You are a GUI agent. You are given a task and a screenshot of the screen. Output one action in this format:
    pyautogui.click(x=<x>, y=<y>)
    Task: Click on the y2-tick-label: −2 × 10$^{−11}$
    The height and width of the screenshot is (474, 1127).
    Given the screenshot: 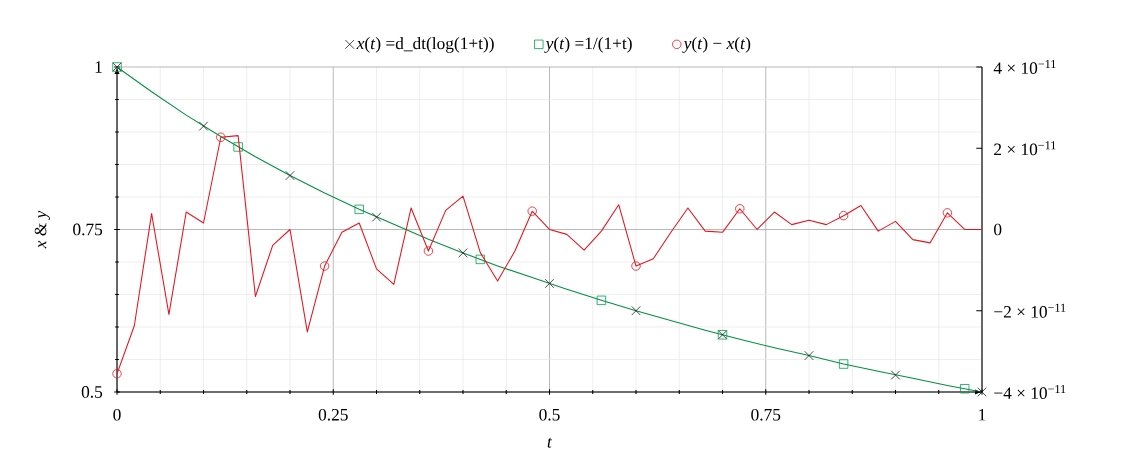 What is the action you would take?
    pyautogui.click(x=1030, y=310)
    